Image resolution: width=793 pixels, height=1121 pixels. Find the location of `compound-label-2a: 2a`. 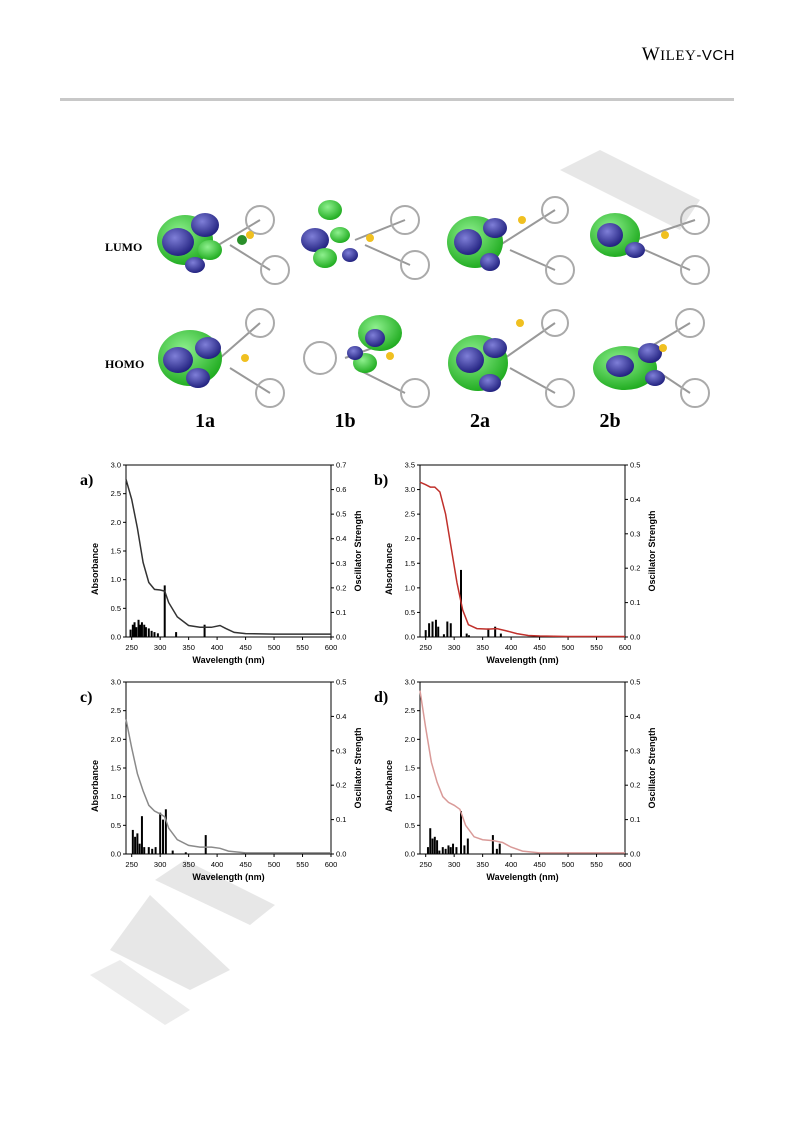

compound-label-2a: 2a is located at coordinates (480, 421).